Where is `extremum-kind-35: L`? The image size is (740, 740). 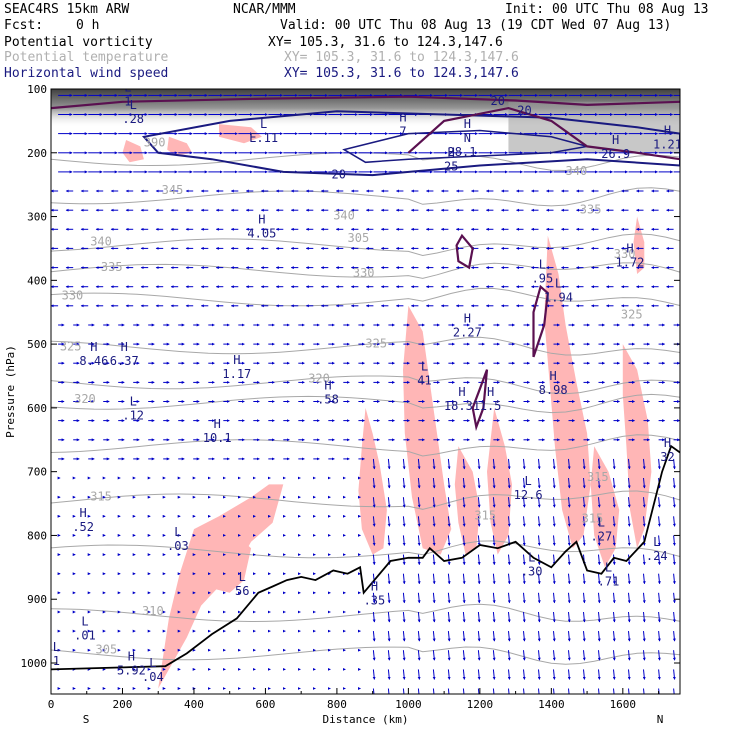 extremum-kind-35: L is located at coordinates (152, 663).